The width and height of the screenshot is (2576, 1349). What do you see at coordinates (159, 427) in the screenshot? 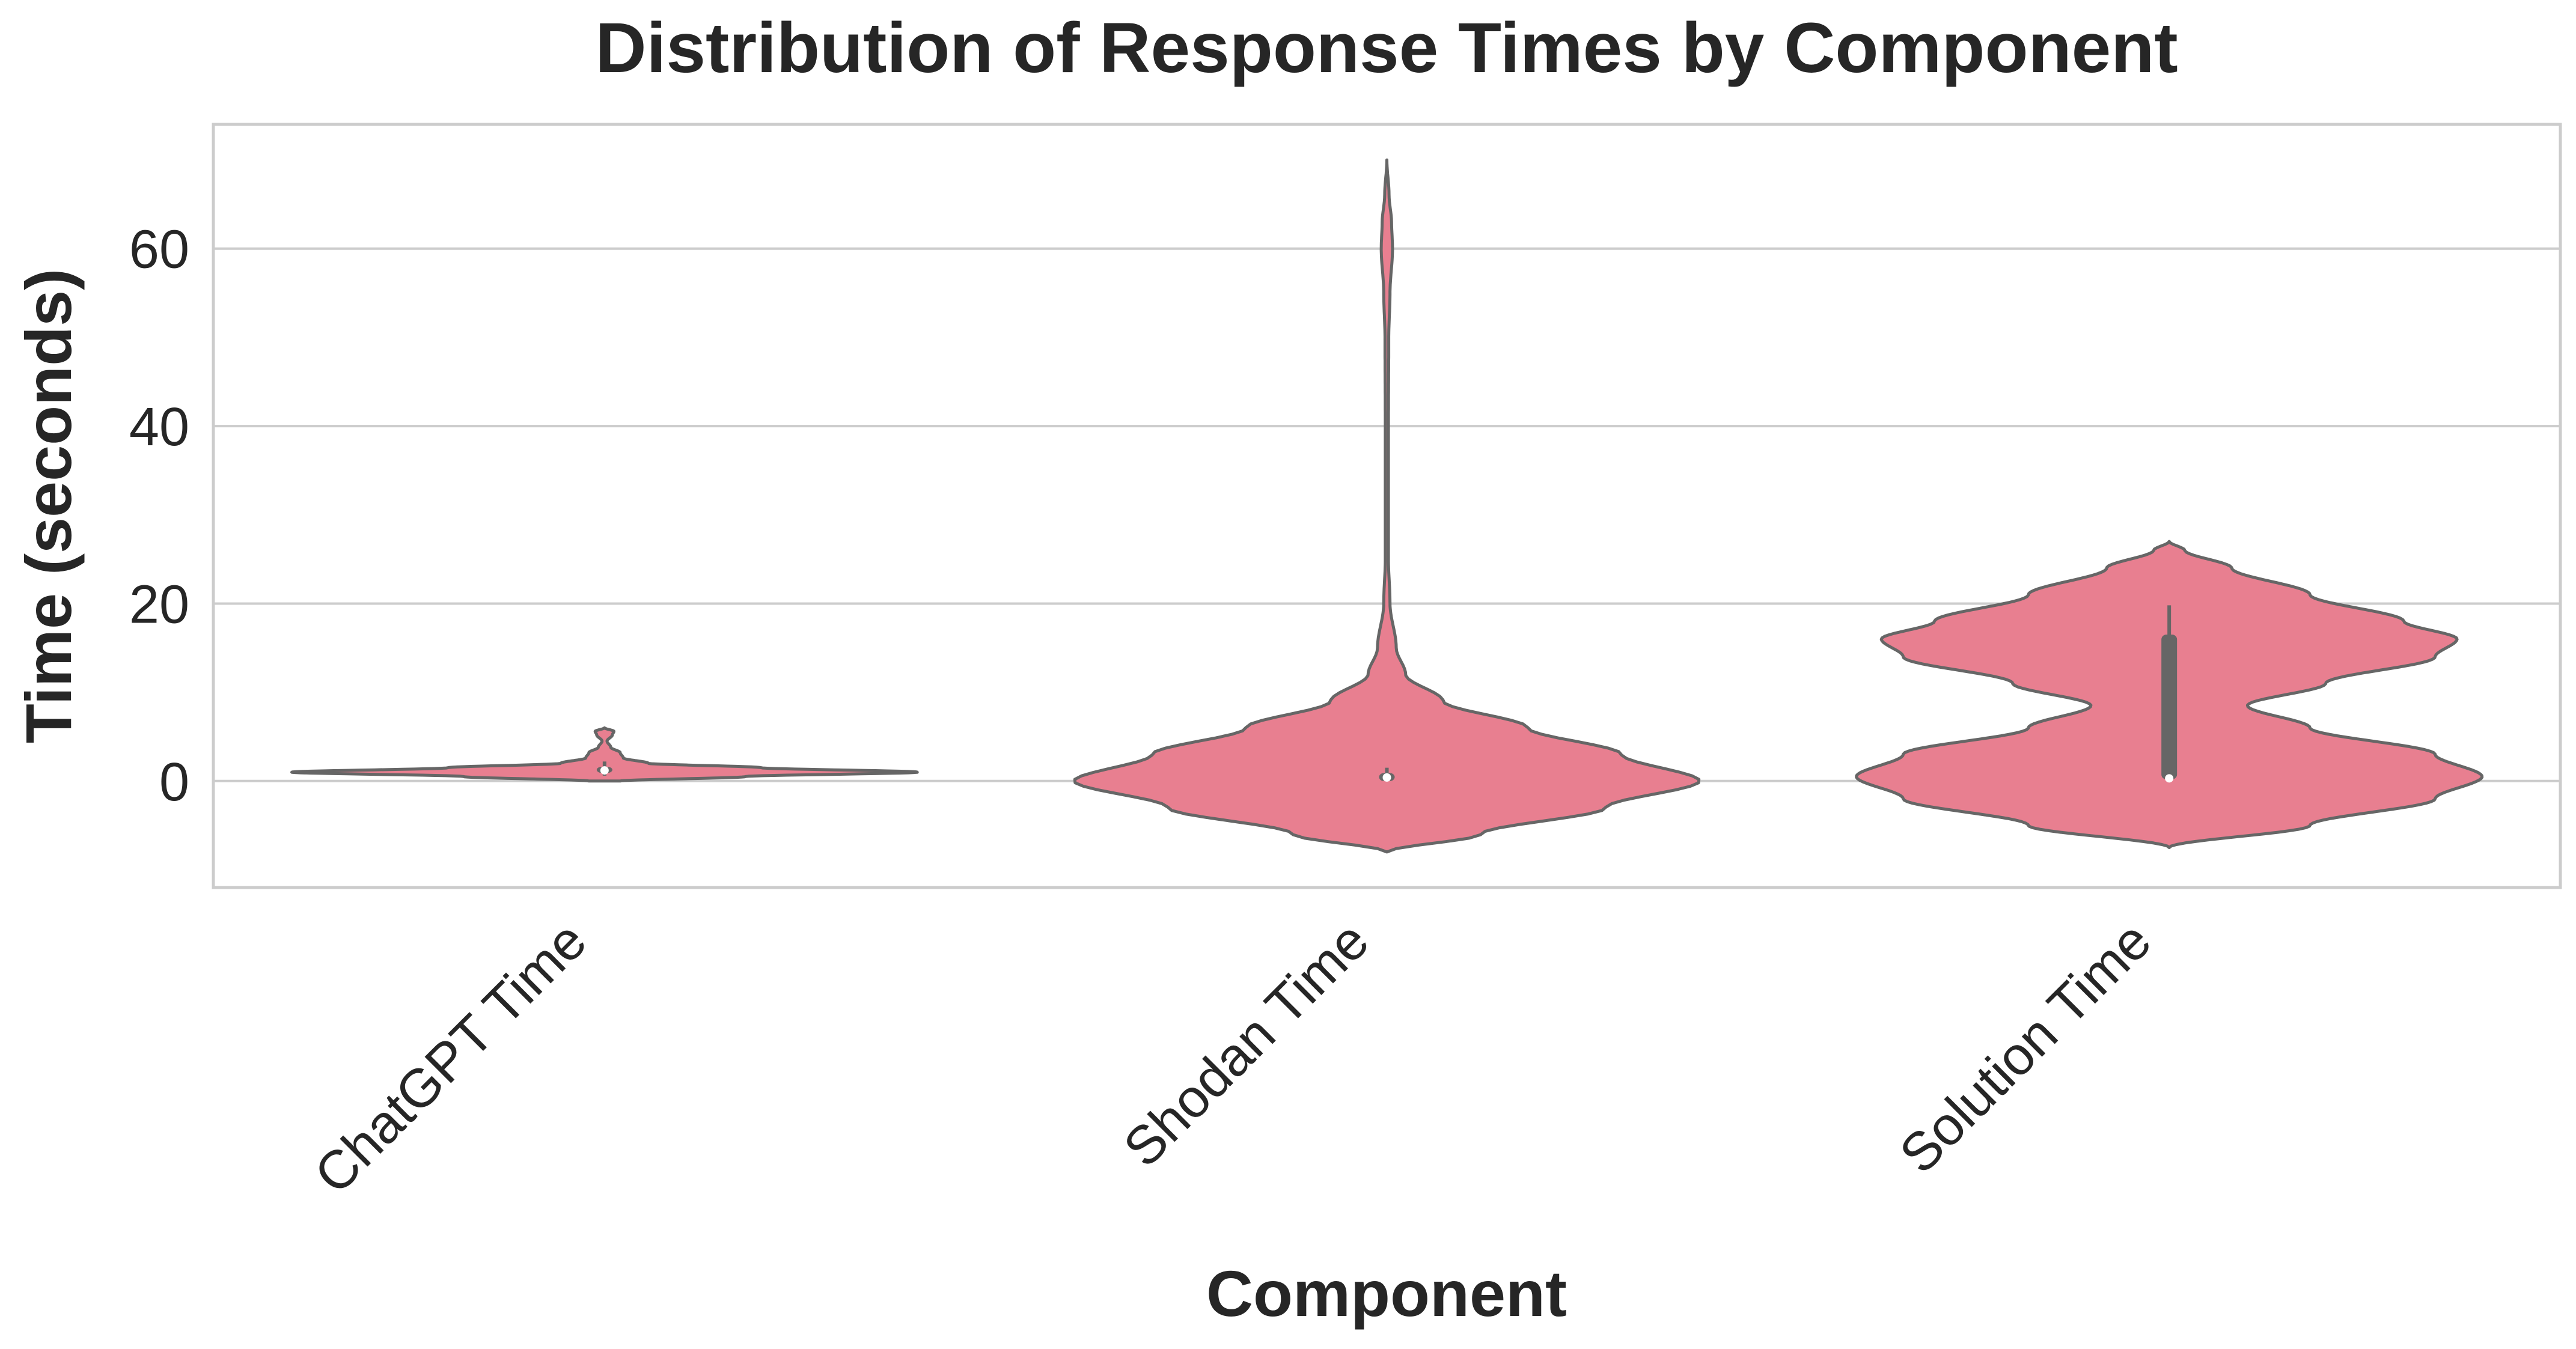
I see `y-tick-label: 40` at bounding box center [159, 427].